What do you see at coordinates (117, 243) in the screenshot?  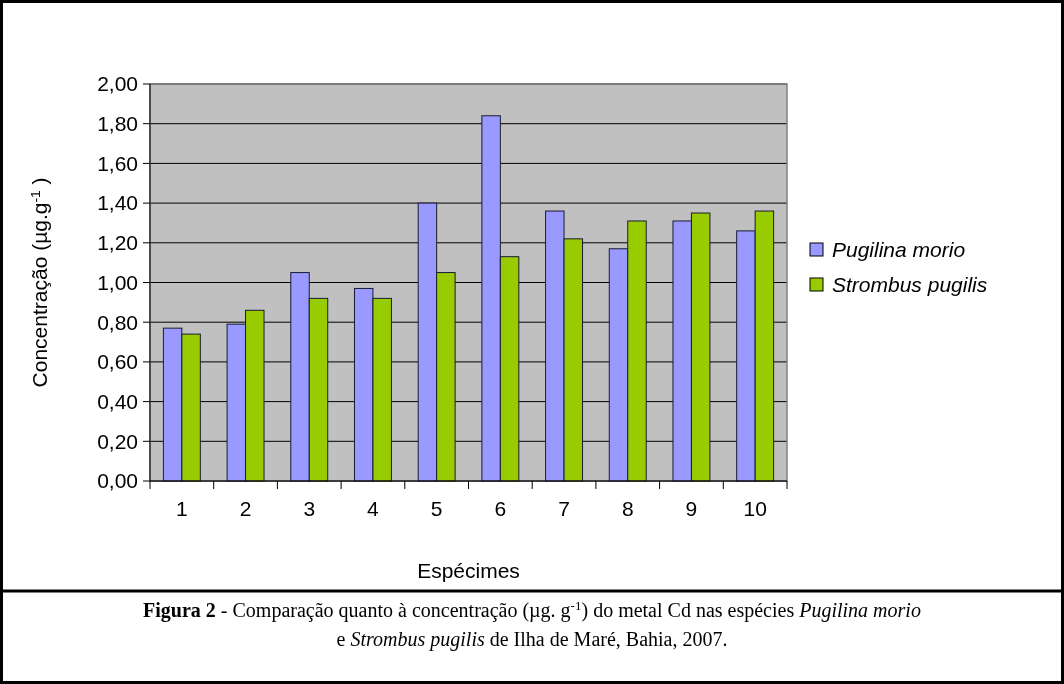 I see `y-tick-label: 1,20` at bounding box center [117, 243].